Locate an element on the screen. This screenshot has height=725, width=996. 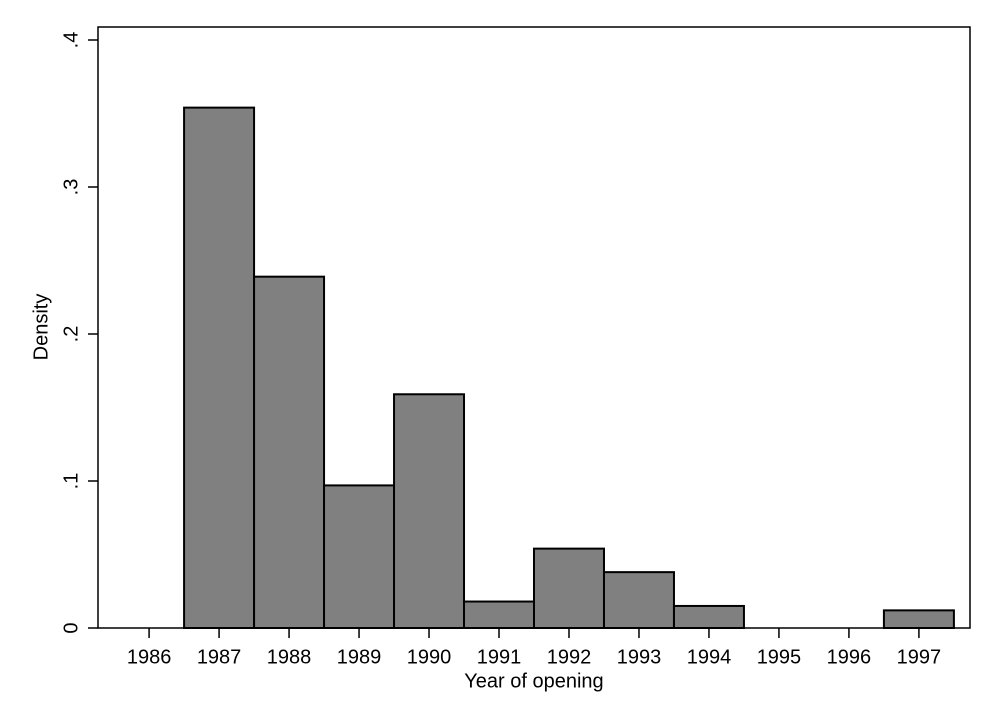
x-tick-label: 1993 is located at coordinates (639, 657).